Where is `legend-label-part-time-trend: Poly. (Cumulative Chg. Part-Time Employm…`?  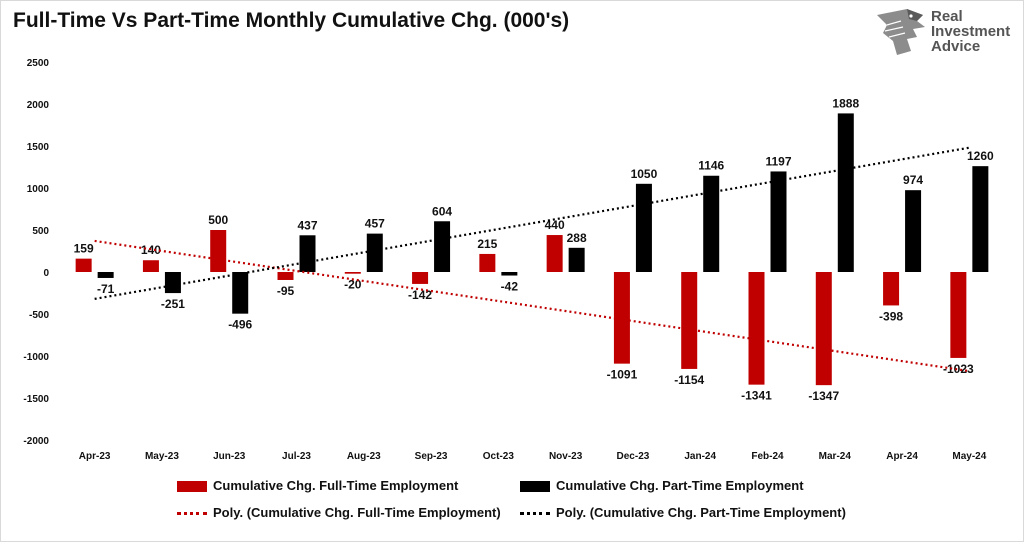 legend-label-part-time-trend: Poly. (Cumulative Chg. Part-Time Employm… is located at coordinates (701, 512).